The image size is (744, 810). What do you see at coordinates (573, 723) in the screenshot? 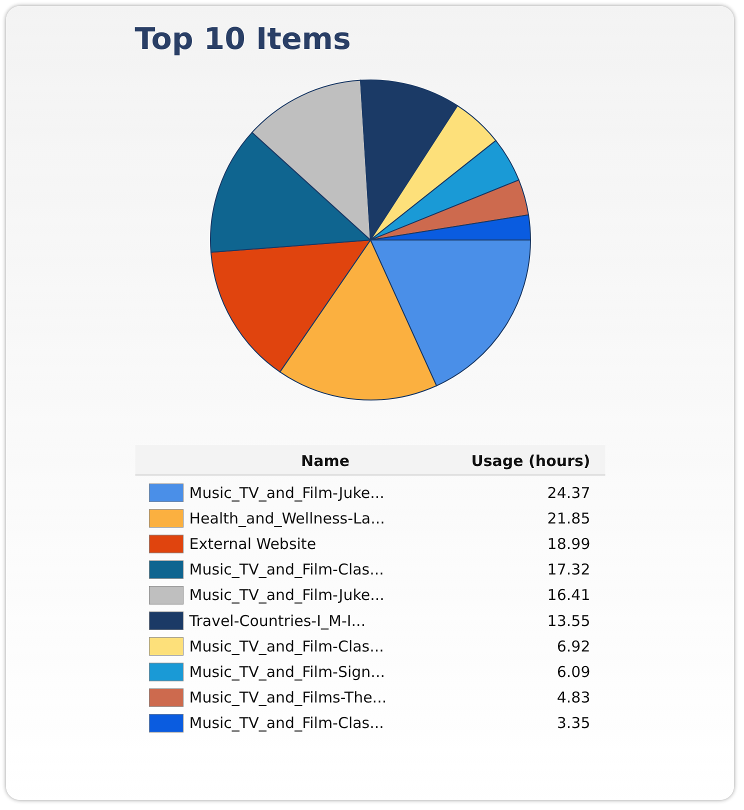
I see `data-label: 3.35` at bounding box center [573, 723].